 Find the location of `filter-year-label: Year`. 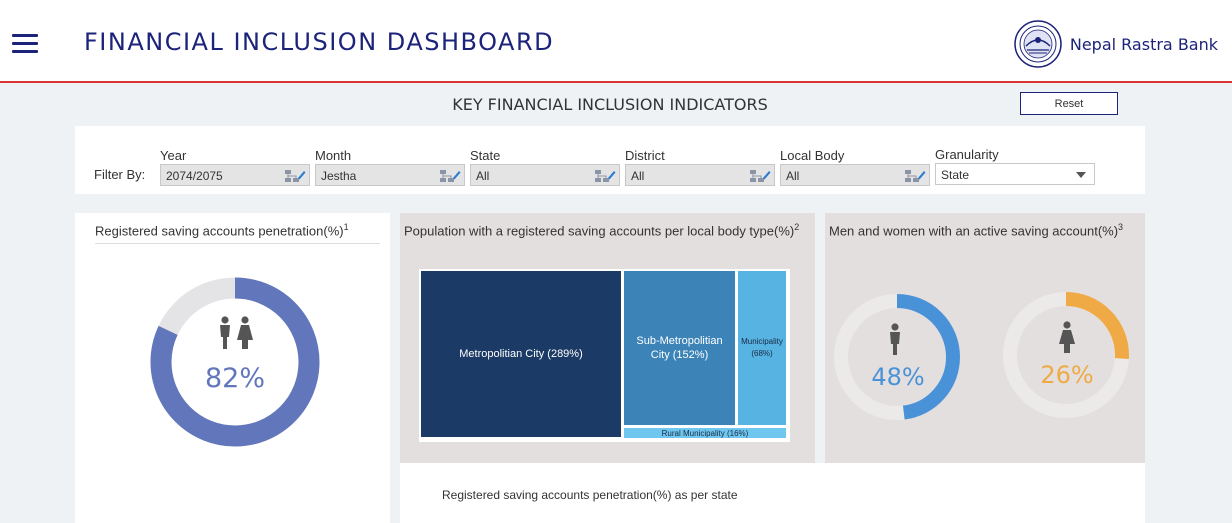

filter-year-label: Year is located at coordinates (173, 155).